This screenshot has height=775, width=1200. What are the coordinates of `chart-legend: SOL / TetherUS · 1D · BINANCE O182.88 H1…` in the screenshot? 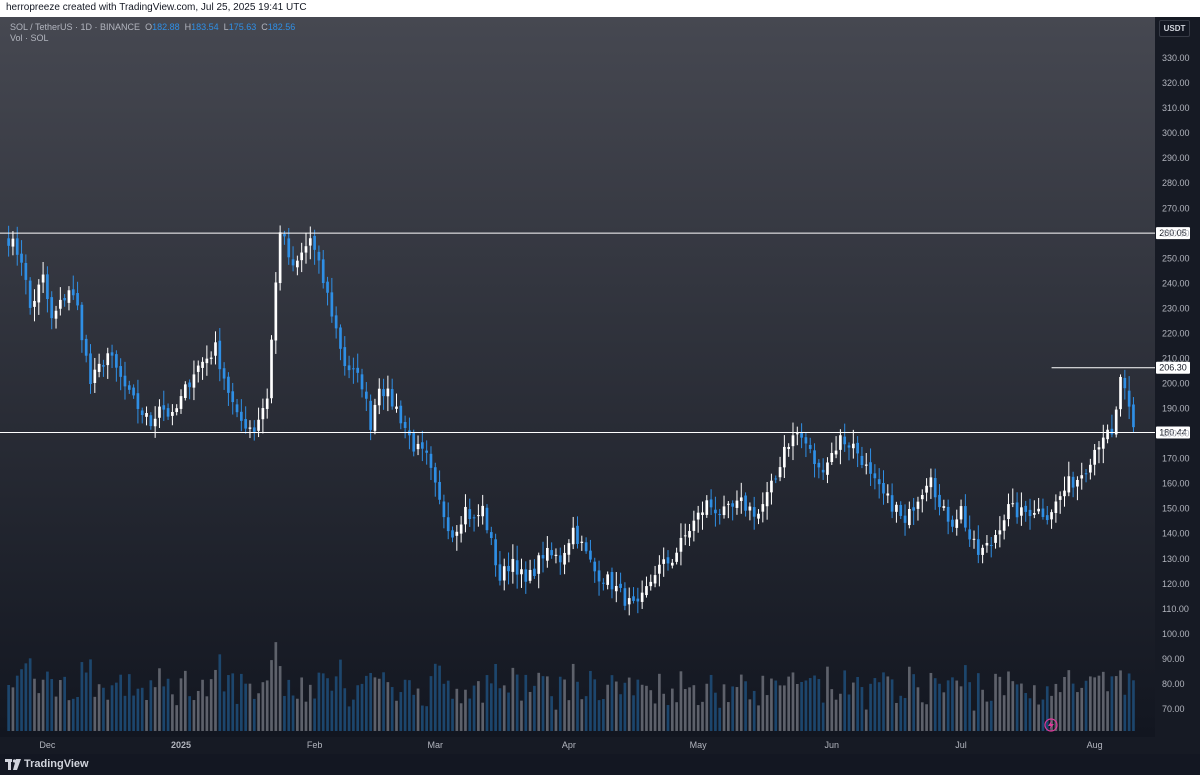 It's located at (152, 33).